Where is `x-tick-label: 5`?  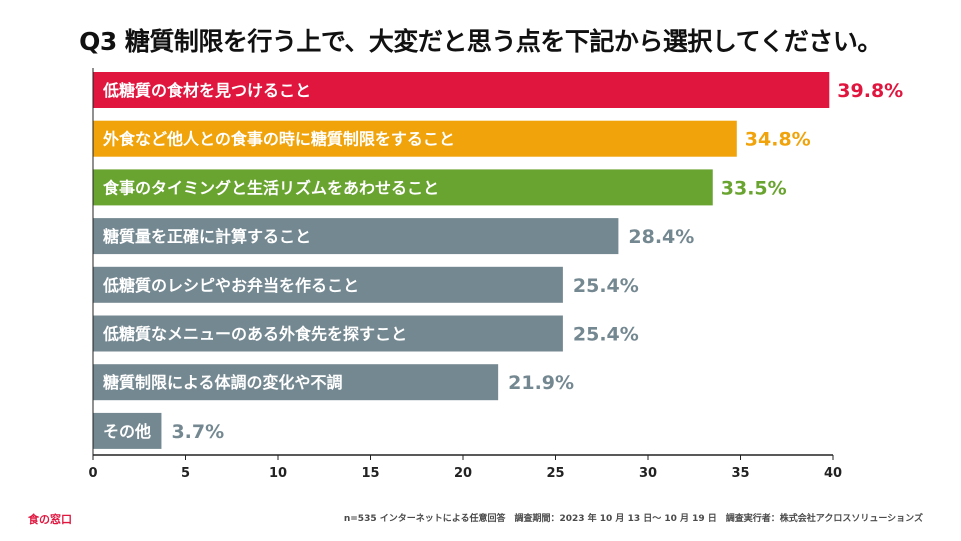
x-tick-label: 5 is located at coordinates (185, 473).